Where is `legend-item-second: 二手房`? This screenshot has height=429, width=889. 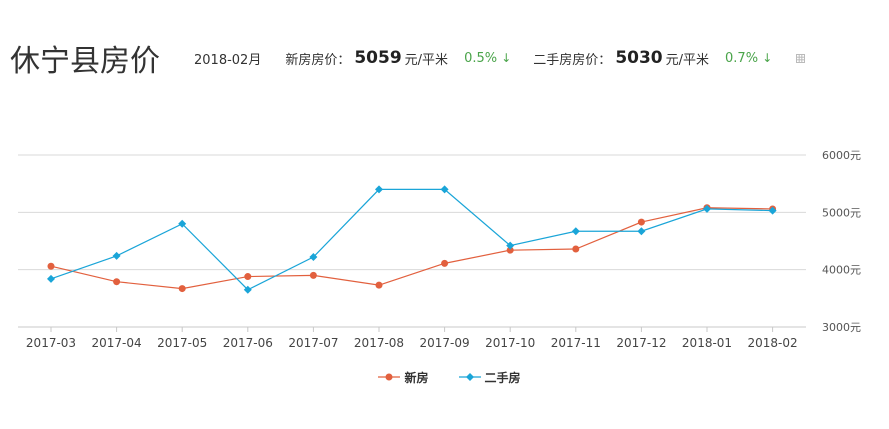 legend-item-second: 二手房 is located at coordinates (489, 377).